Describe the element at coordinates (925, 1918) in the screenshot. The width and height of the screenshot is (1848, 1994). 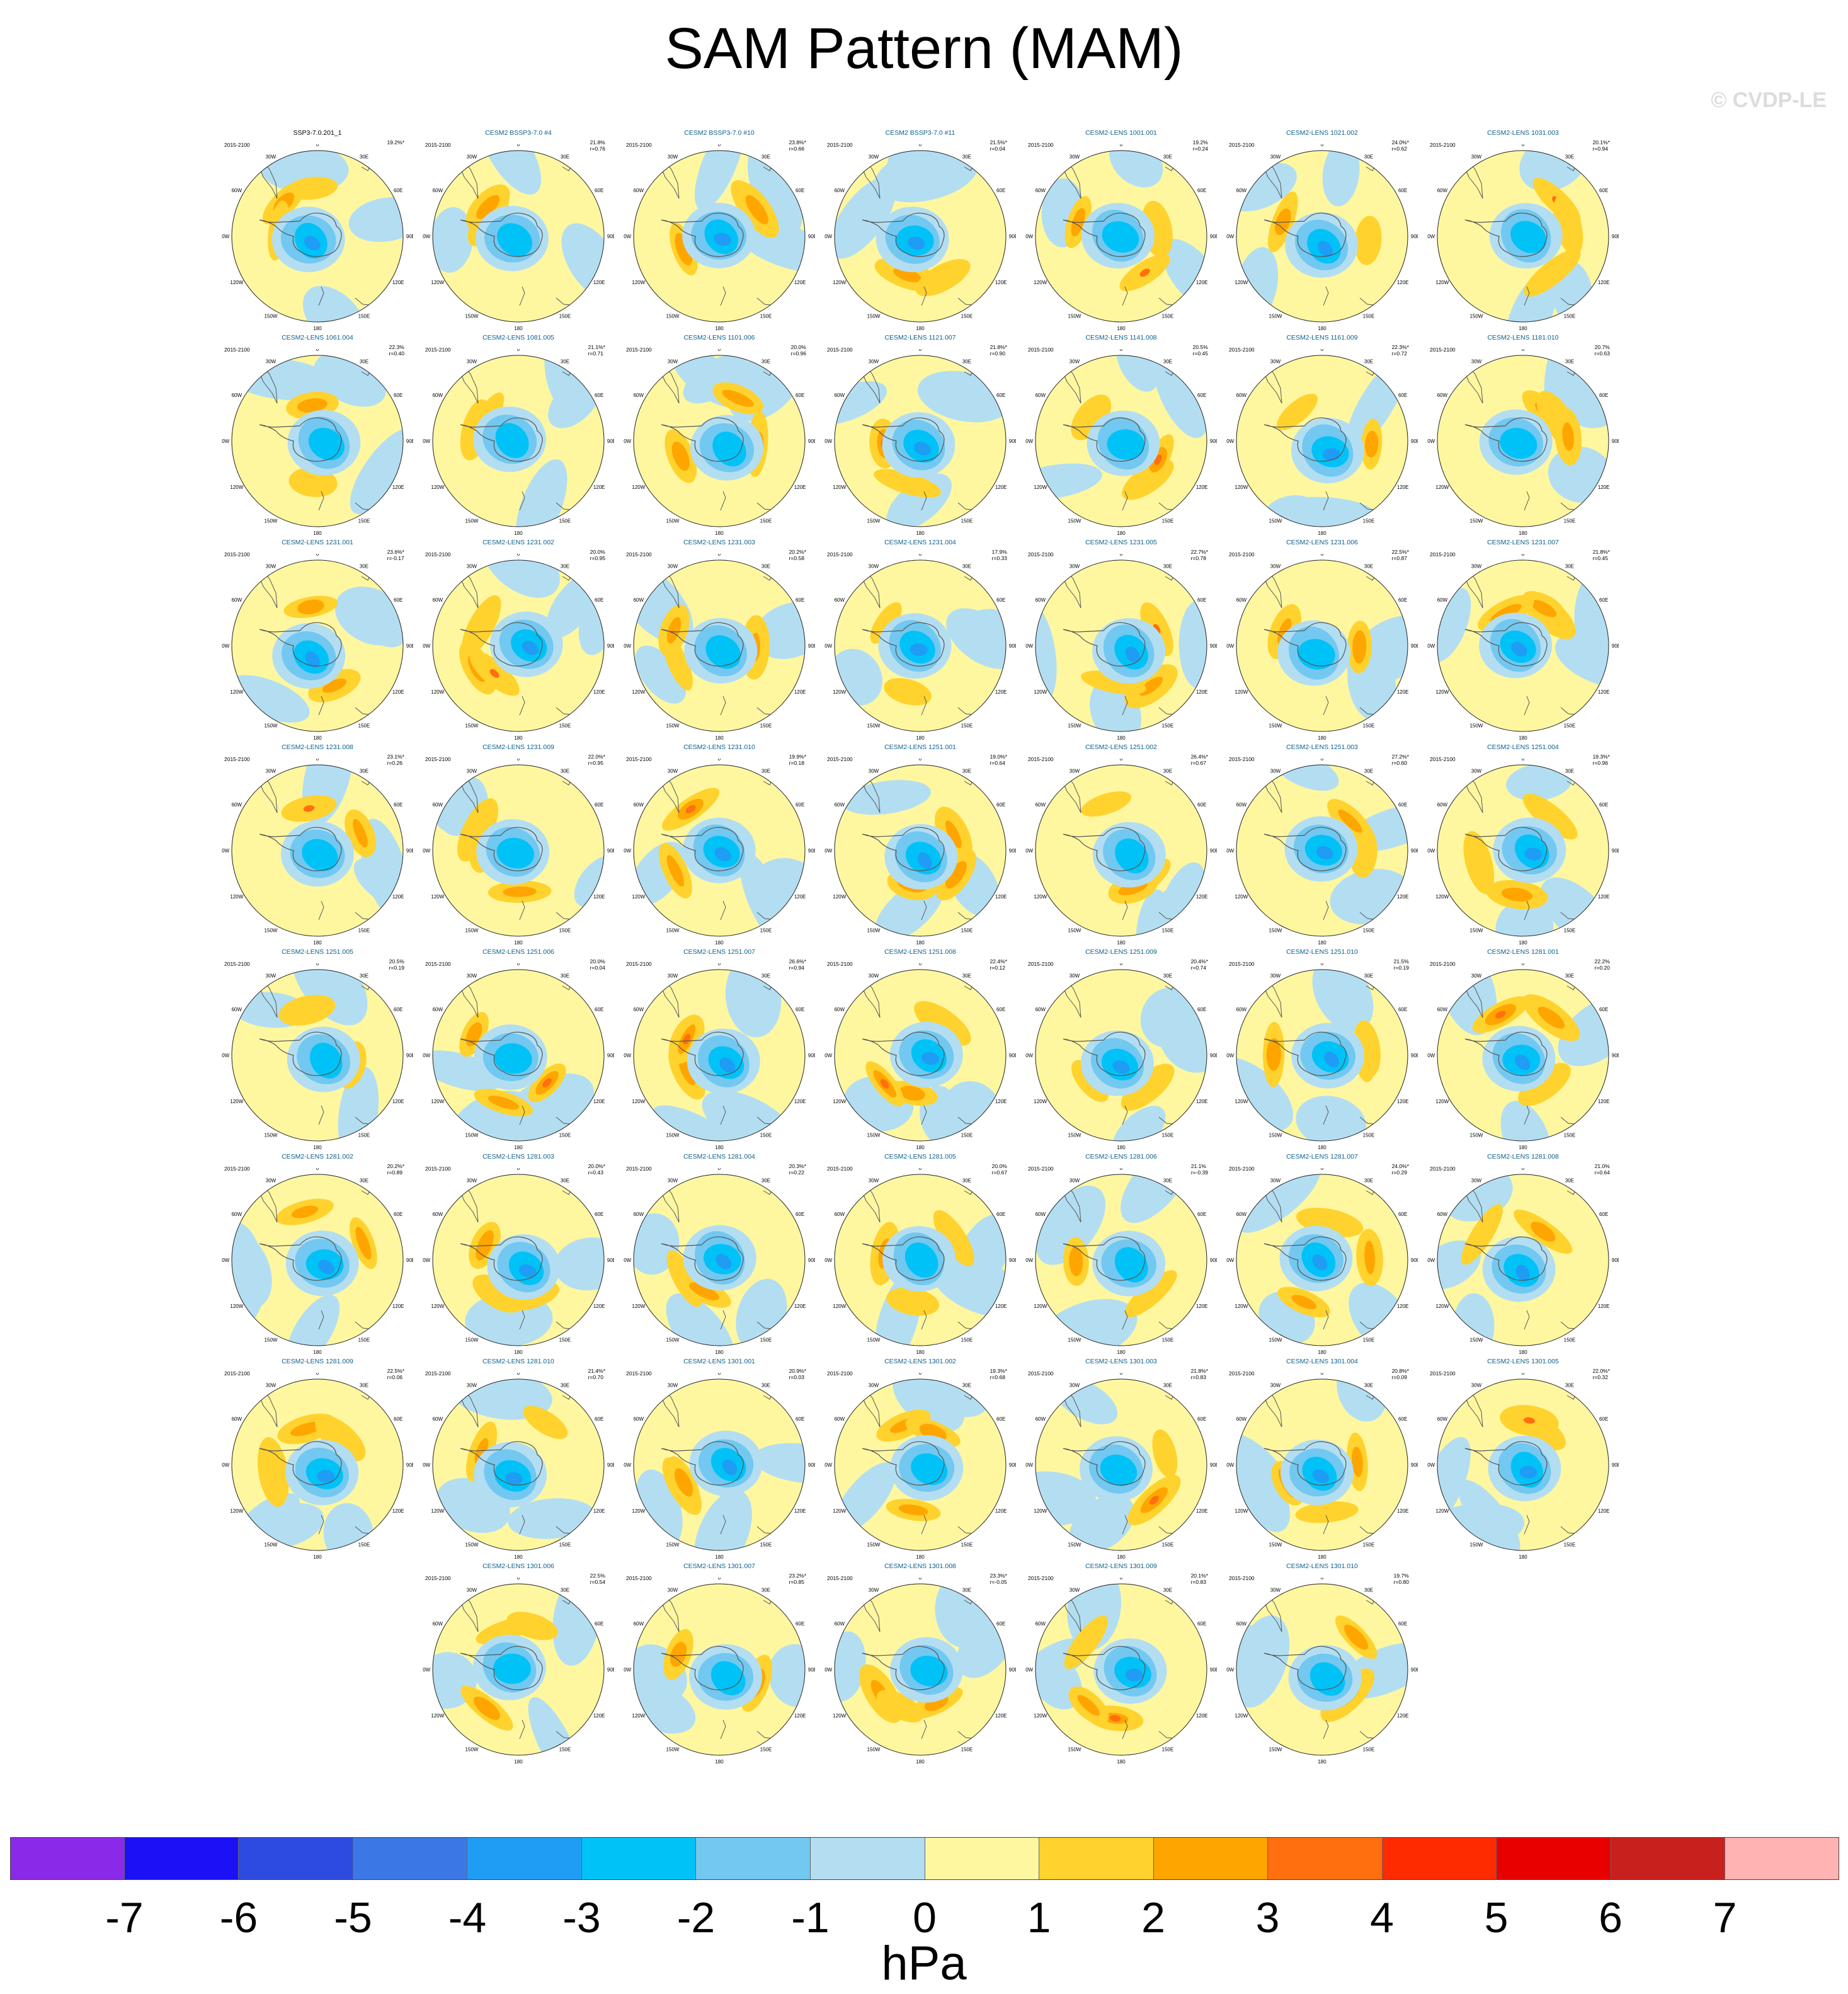
I see `colorbar-tick-label: 0` at that location.